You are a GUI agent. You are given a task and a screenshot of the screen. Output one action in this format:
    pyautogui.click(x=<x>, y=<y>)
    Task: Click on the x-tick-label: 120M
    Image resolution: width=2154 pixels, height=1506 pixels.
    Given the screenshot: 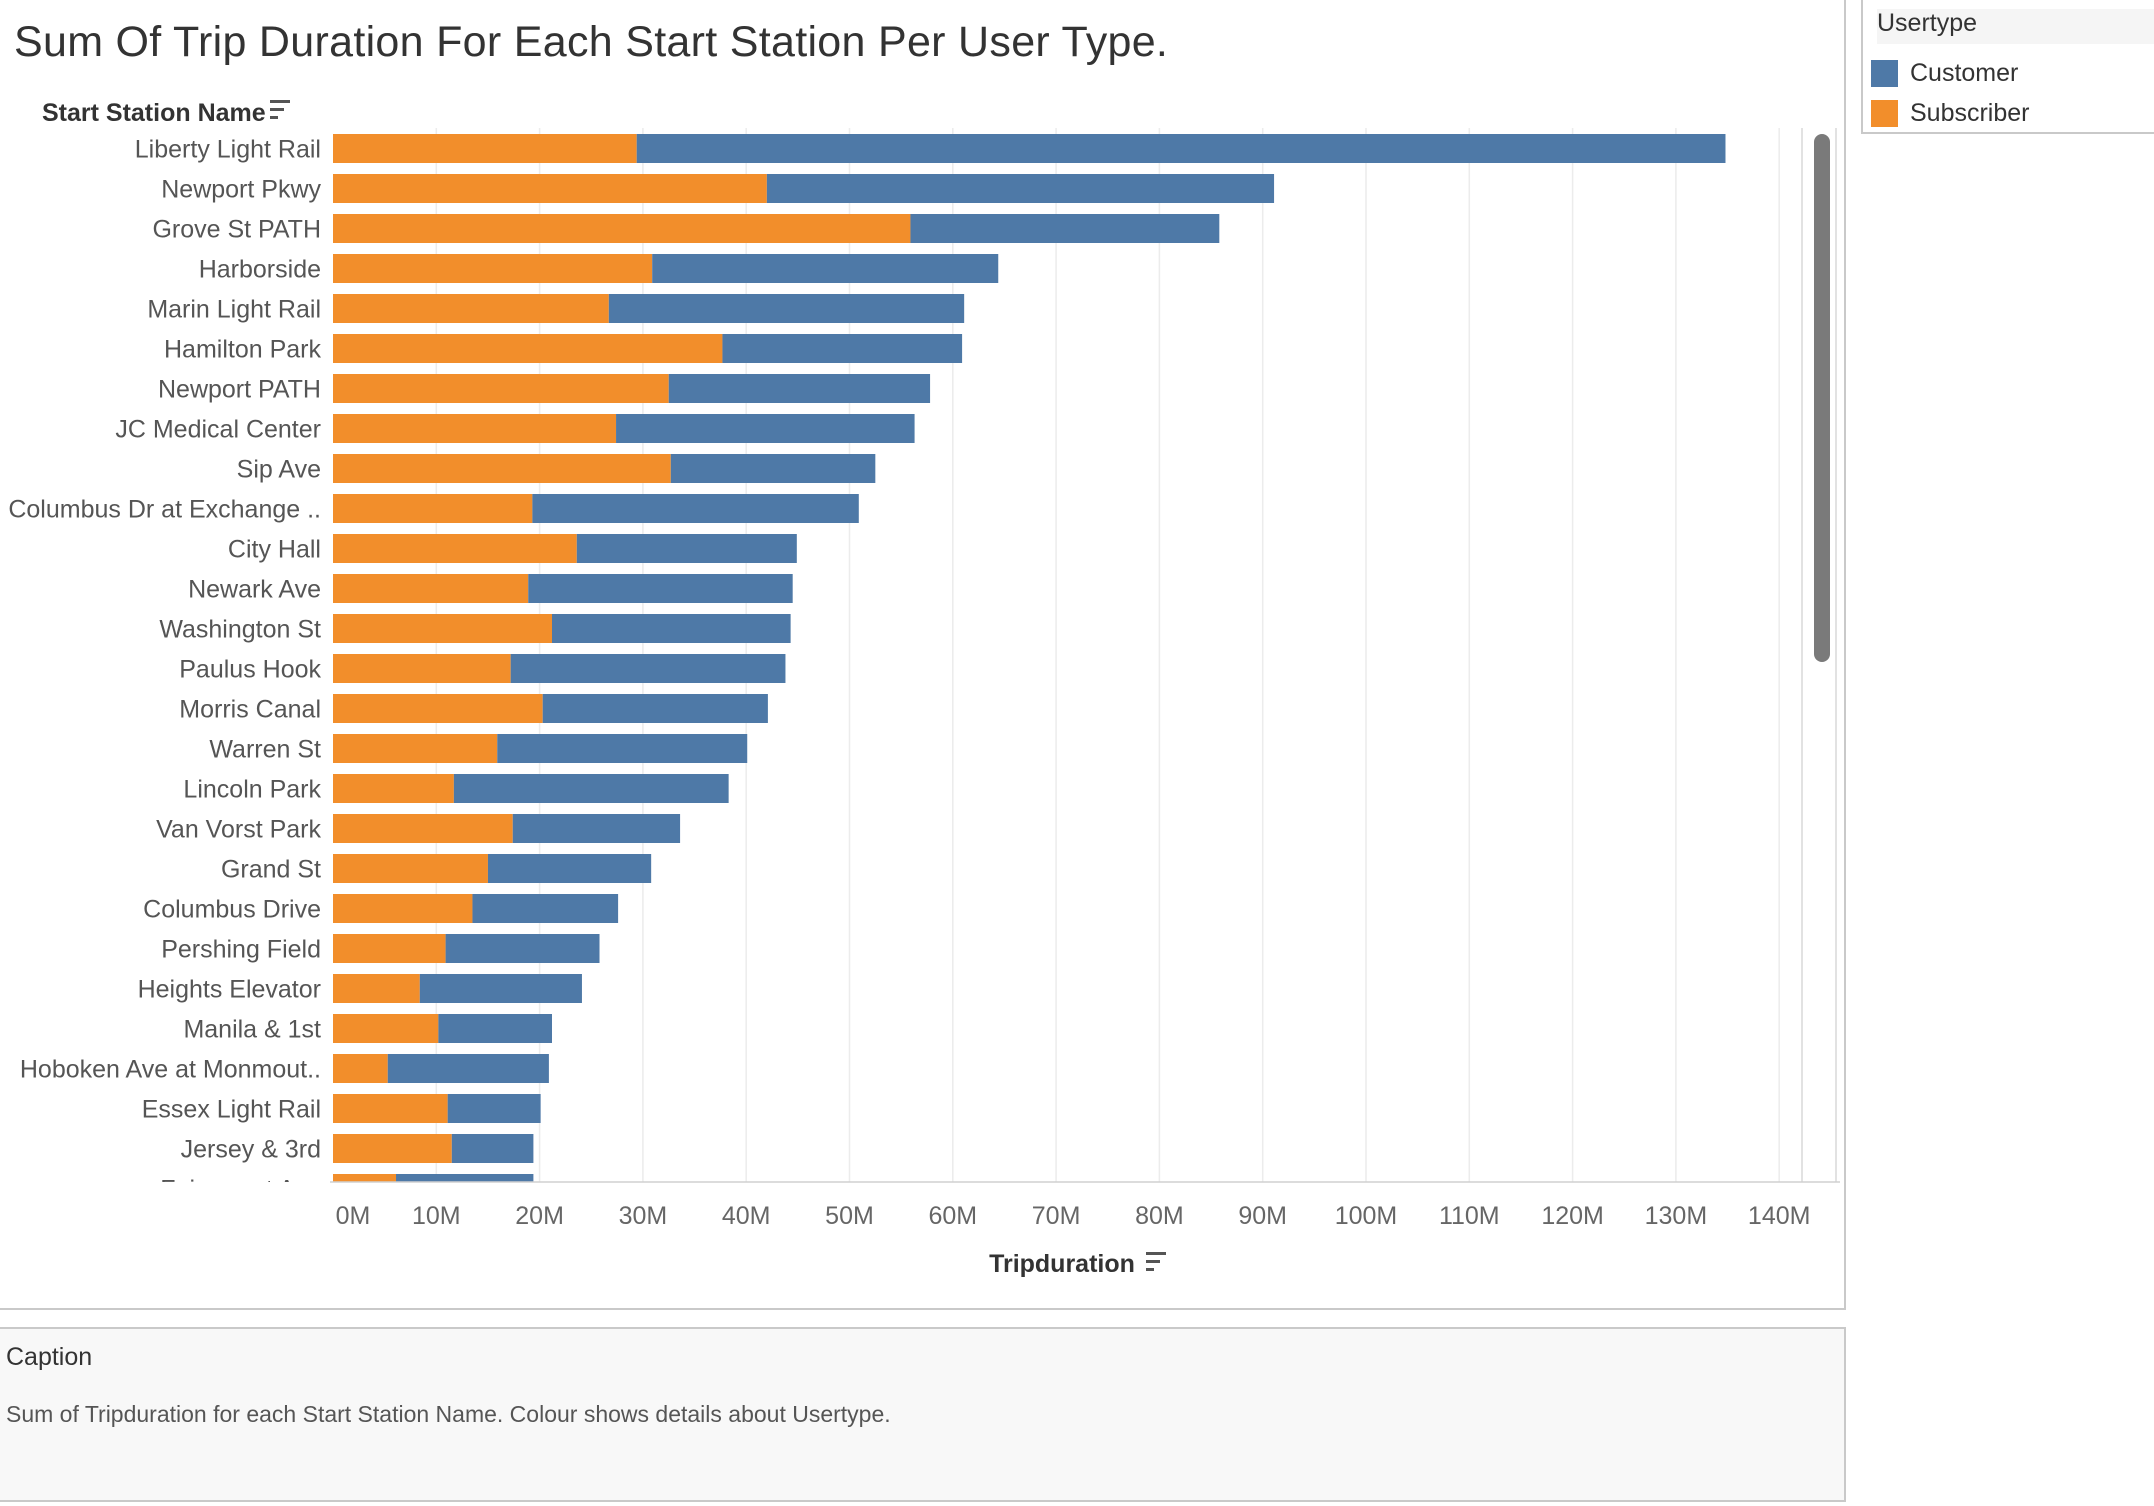 What is the action you would take?
    pyautogui.click(x=1572, y=1216)
    